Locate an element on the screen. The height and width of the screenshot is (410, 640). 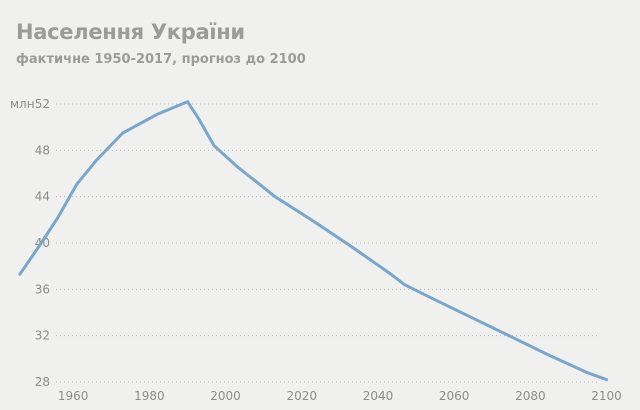
x-tick-label: 2000 is located at coordinates (225, 396).